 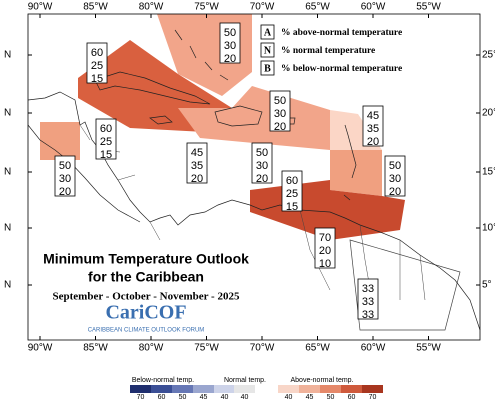 I want to click on lon-label-bottom: 55°W, so click(x=428, y=348).